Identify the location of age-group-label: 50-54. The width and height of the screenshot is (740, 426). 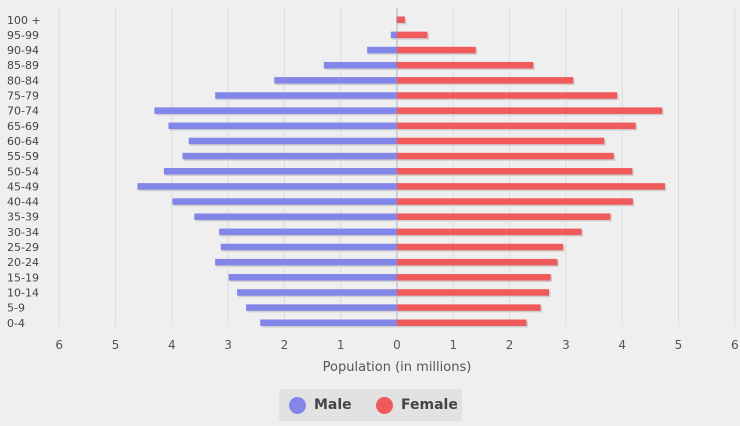
(23, 171).